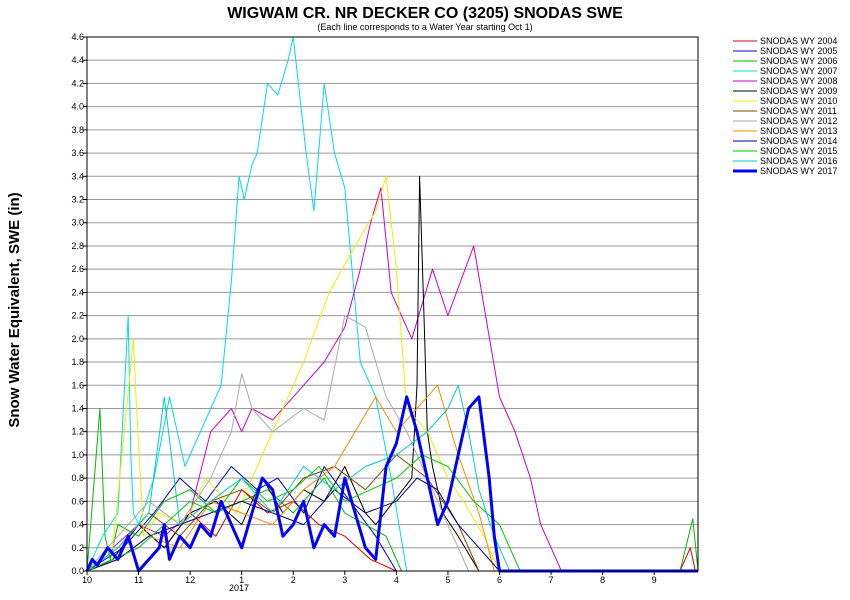  What do you see at coordinates (77, 37) in the screenshot?
I see `y-tick-label: 4.6` at bounding box center [77, 37].